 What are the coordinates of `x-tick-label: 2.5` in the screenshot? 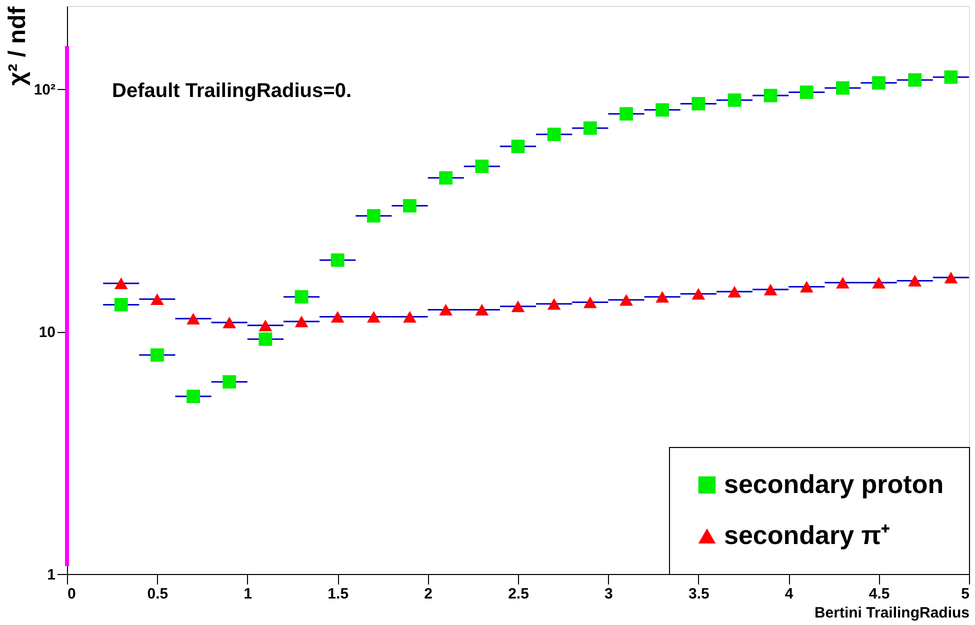 It's located at (518, 594).